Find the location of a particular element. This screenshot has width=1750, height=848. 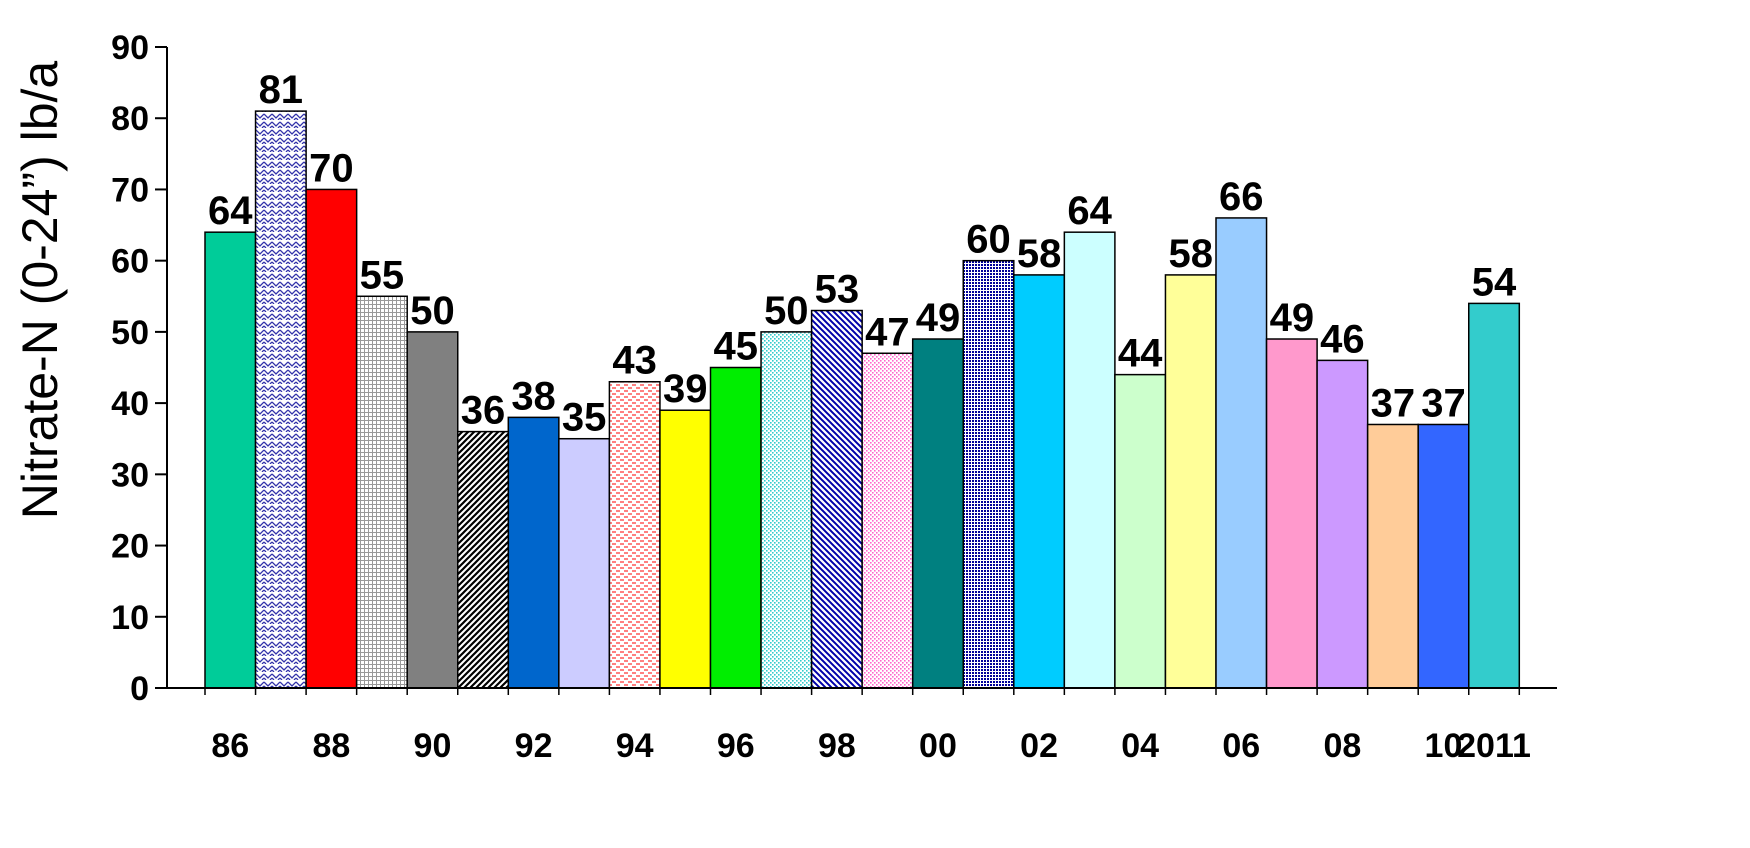

data-label-08: 46 is located at coordinates (1342, 339).